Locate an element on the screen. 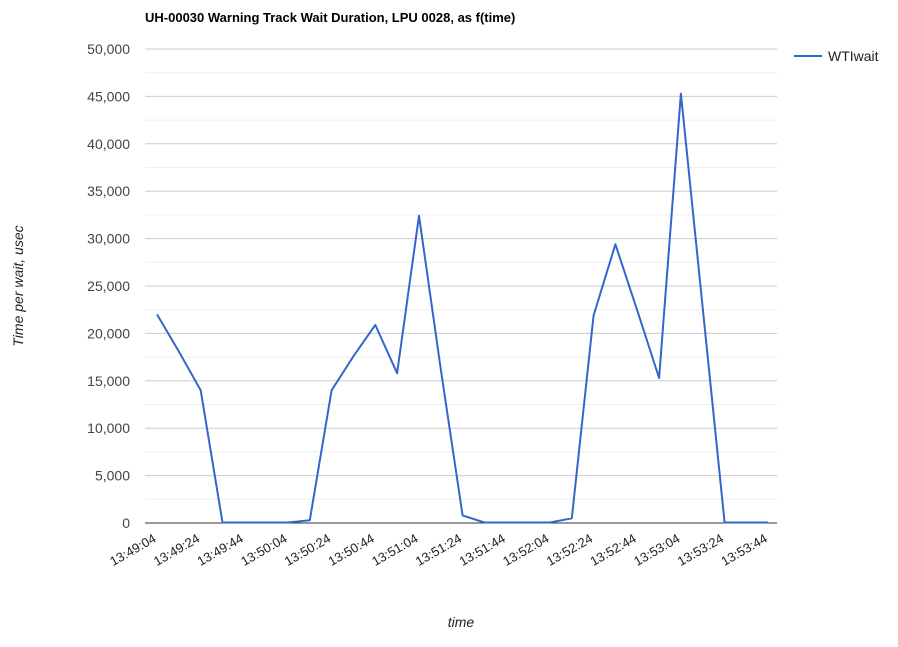  x-tick-label: 13:51:04 is located at coordinates (394, 550).